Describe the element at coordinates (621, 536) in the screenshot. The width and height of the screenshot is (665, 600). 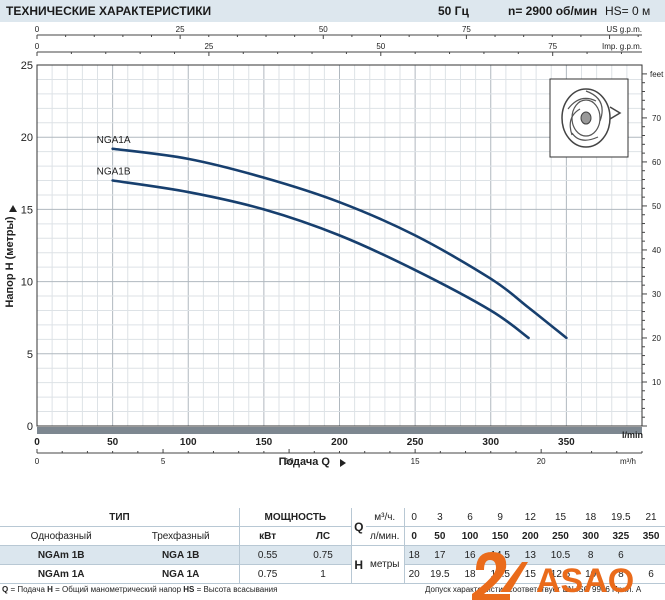
I see `q-lmin-cell: 325` at that location.